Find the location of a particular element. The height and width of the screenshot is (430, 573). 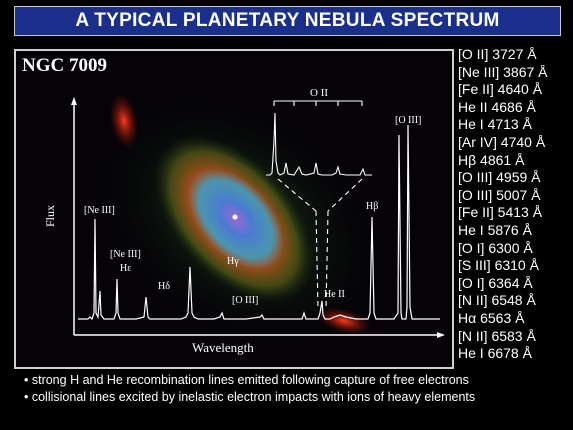

oii-inset-label: O II is located at coordinates (319, 93).